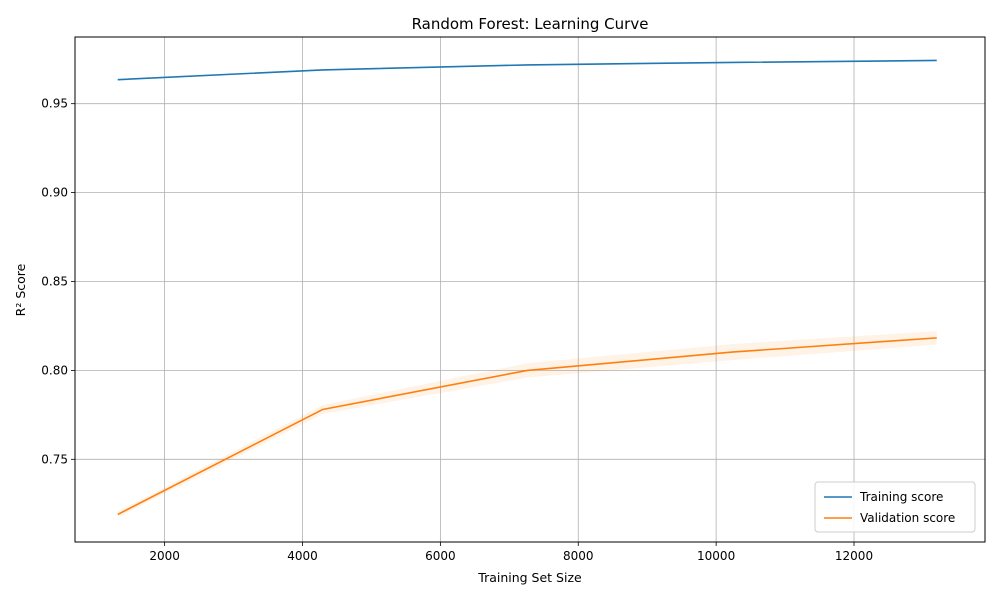 The height and width of the screenshot is (600, 1000). What do you see at coordinates (907, 518) in the screenshot?
I see `validation-score-legend-label: Validation score` at bounding box center [907, 518].